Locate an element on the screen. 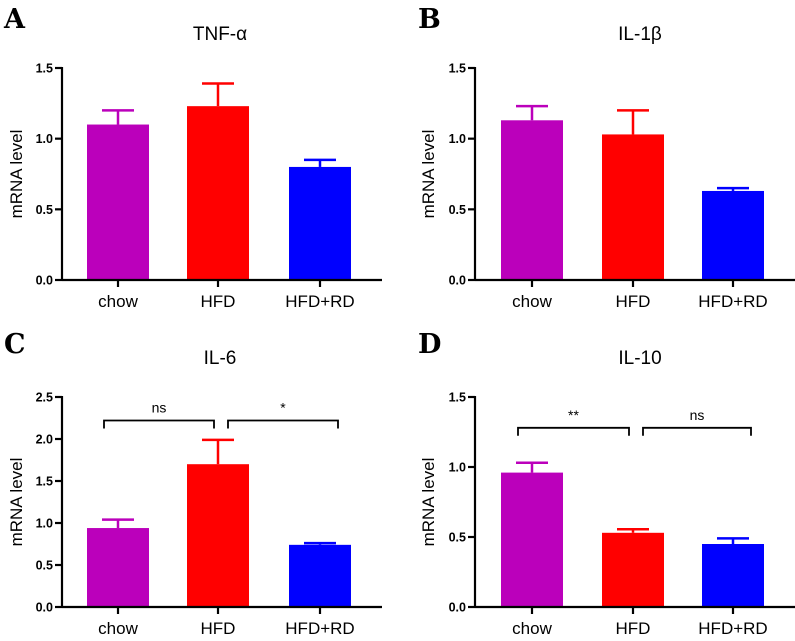 This screenshot has width=795, height=641. chart-title: IL-6 is located at coordinates (220, 358).